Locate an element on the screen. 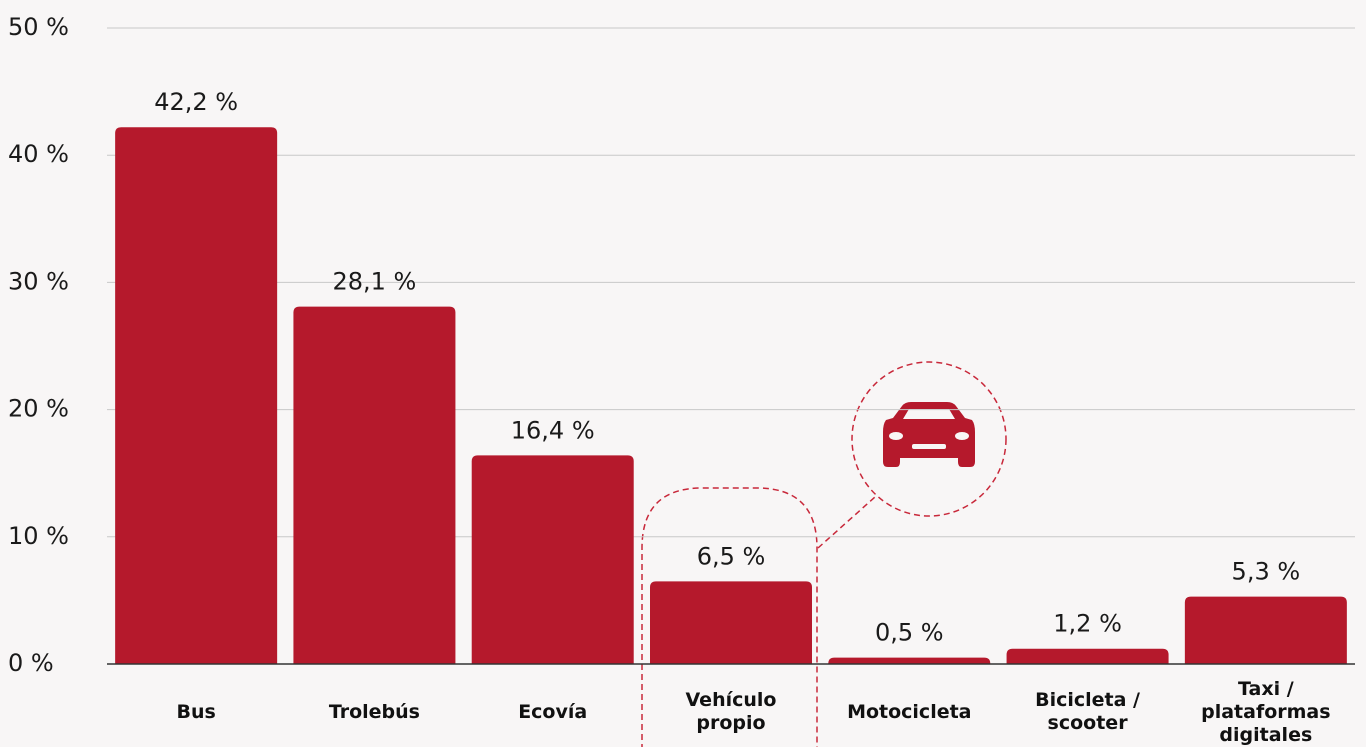 This screenshot has height=747, width=1366. data-label: 28,1 % is located at coordinates (374, 282).